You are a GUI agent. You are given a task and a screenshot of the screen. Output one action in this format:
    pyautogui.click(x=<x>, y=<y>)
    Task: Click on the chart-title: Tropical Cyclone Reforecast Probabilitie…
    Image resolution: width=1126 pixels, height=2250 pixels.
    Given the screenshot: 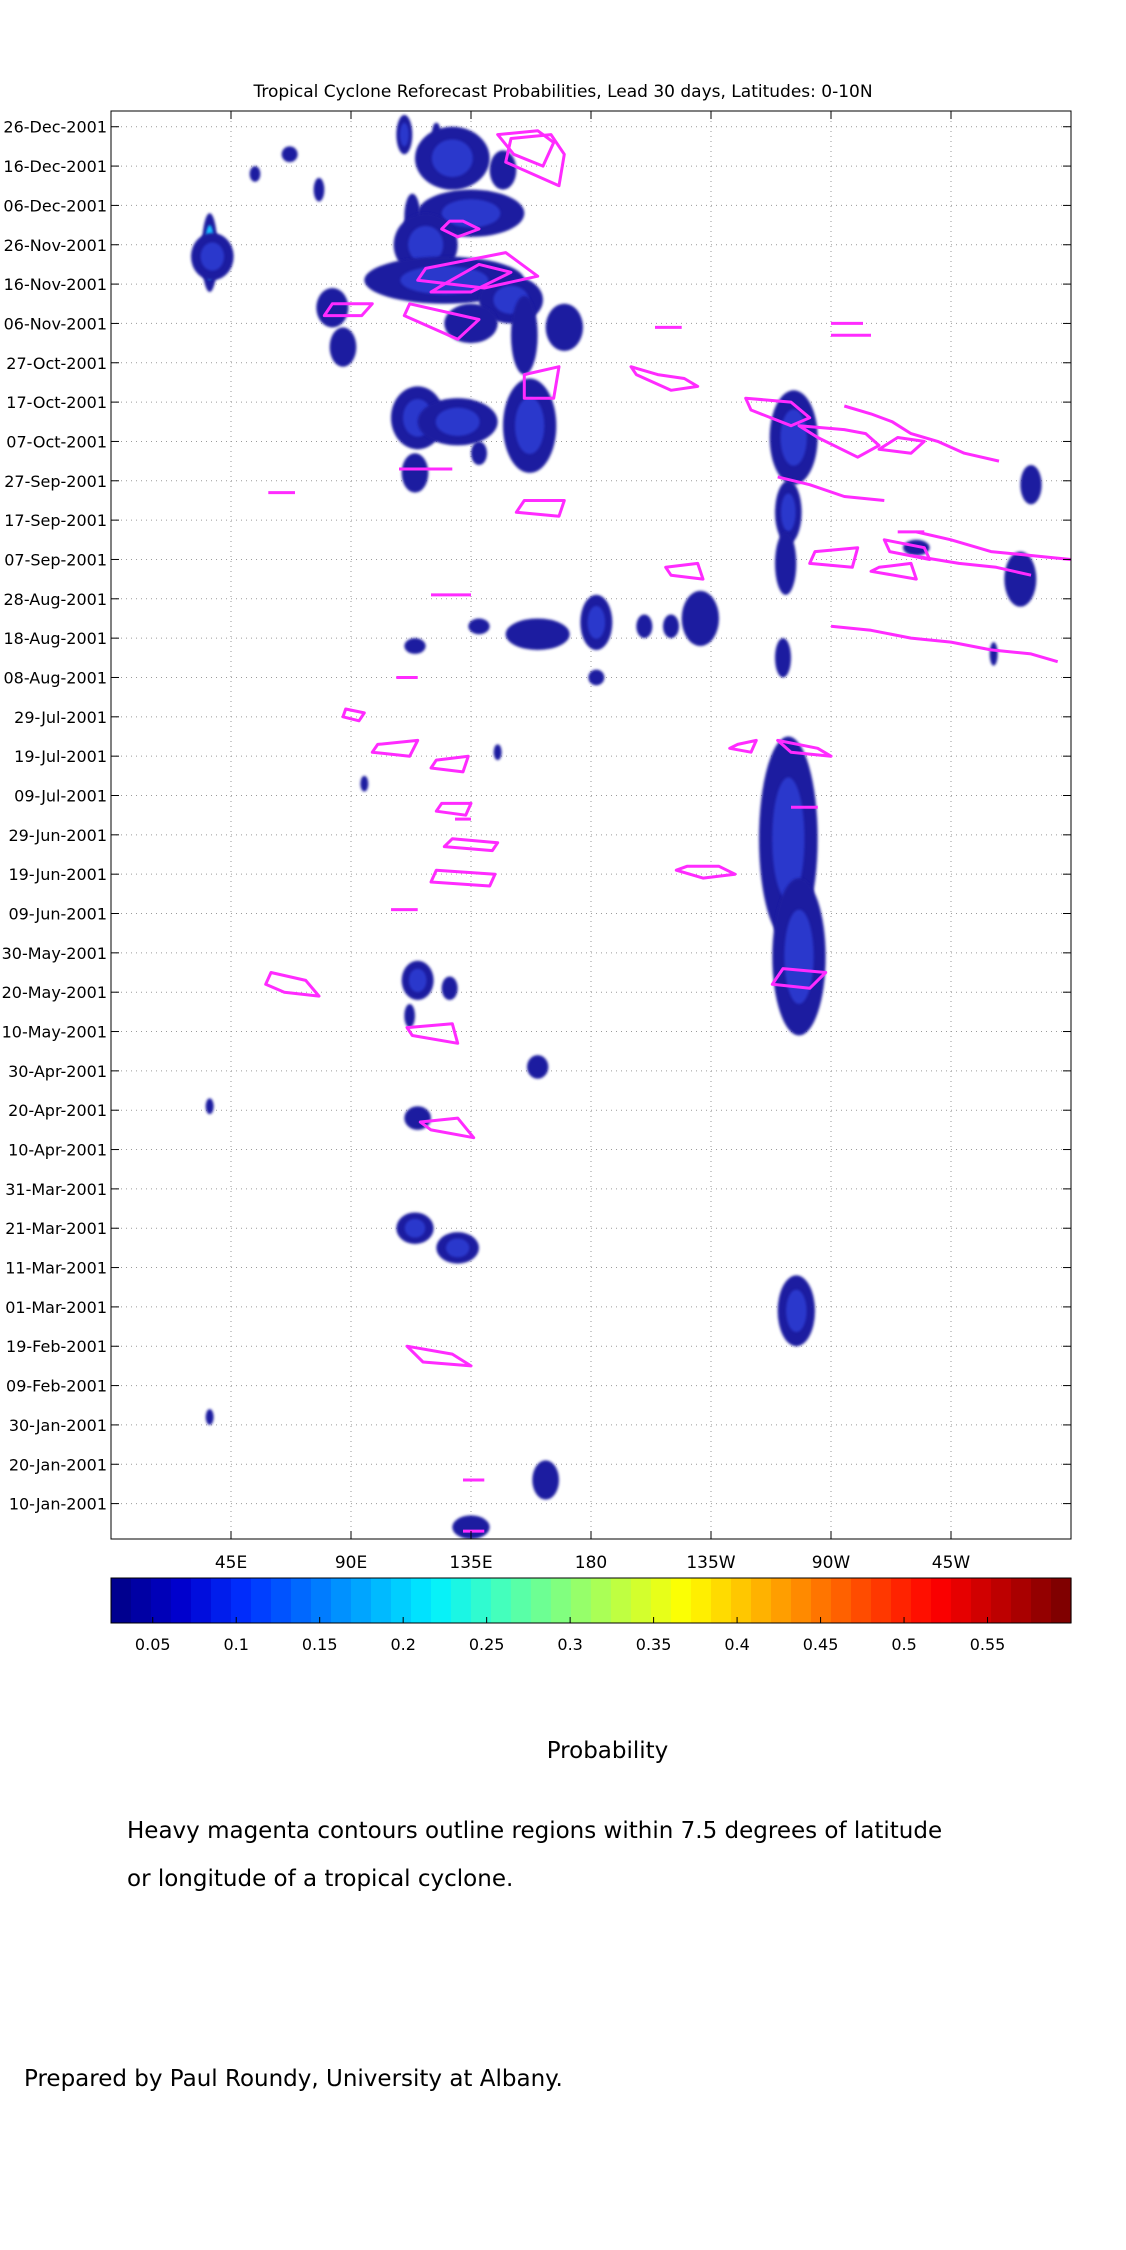 What is the action you would take?
    pyautogui.click(x=563, y=92)
    